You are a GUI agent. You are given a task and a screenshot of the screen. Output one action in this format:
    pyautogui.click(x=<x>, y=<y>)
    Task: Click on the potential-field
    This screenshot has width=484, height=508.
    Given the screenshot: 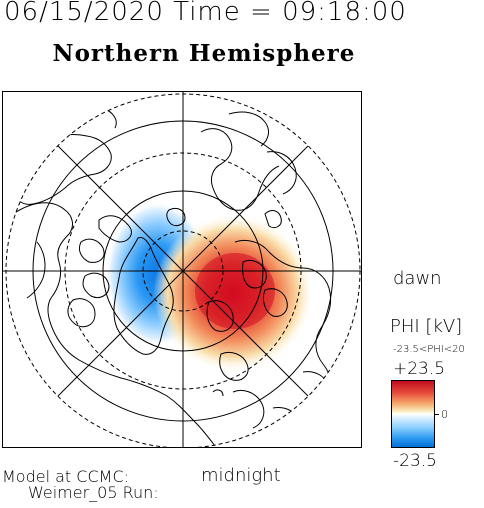 What is the action you would take?
    pyautogui.click(x=209, y=286)
    